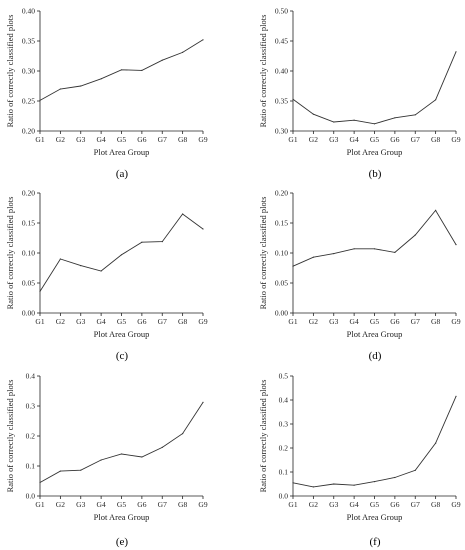 This screenshot has width=465, height=550. What do you see at coordinates (375, 542) in the screenshot?
I see `panel-caption: (f)` at bounding box center [375, 542].